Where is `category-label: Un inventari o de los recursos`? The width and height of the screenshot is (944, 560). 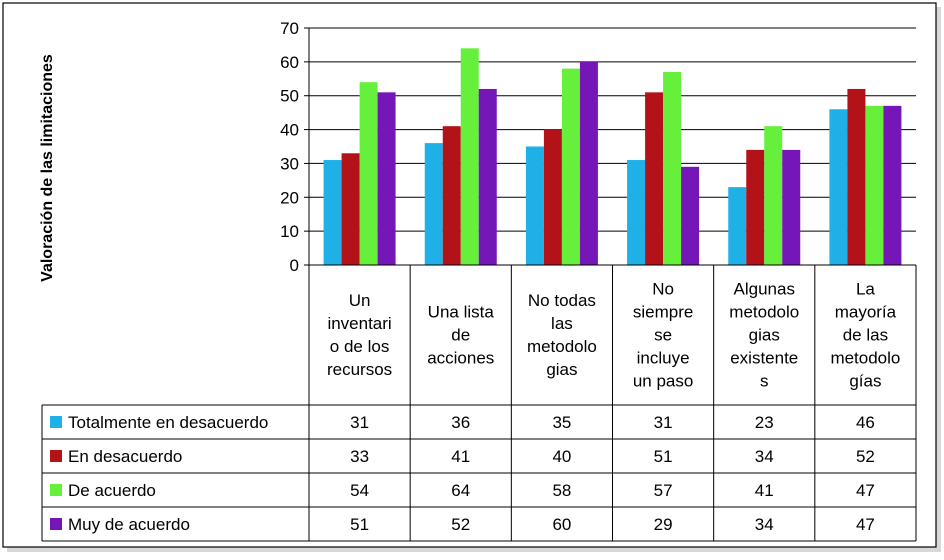
category-label: Un inventari o de los recursos is located at coordinates (359, 335).